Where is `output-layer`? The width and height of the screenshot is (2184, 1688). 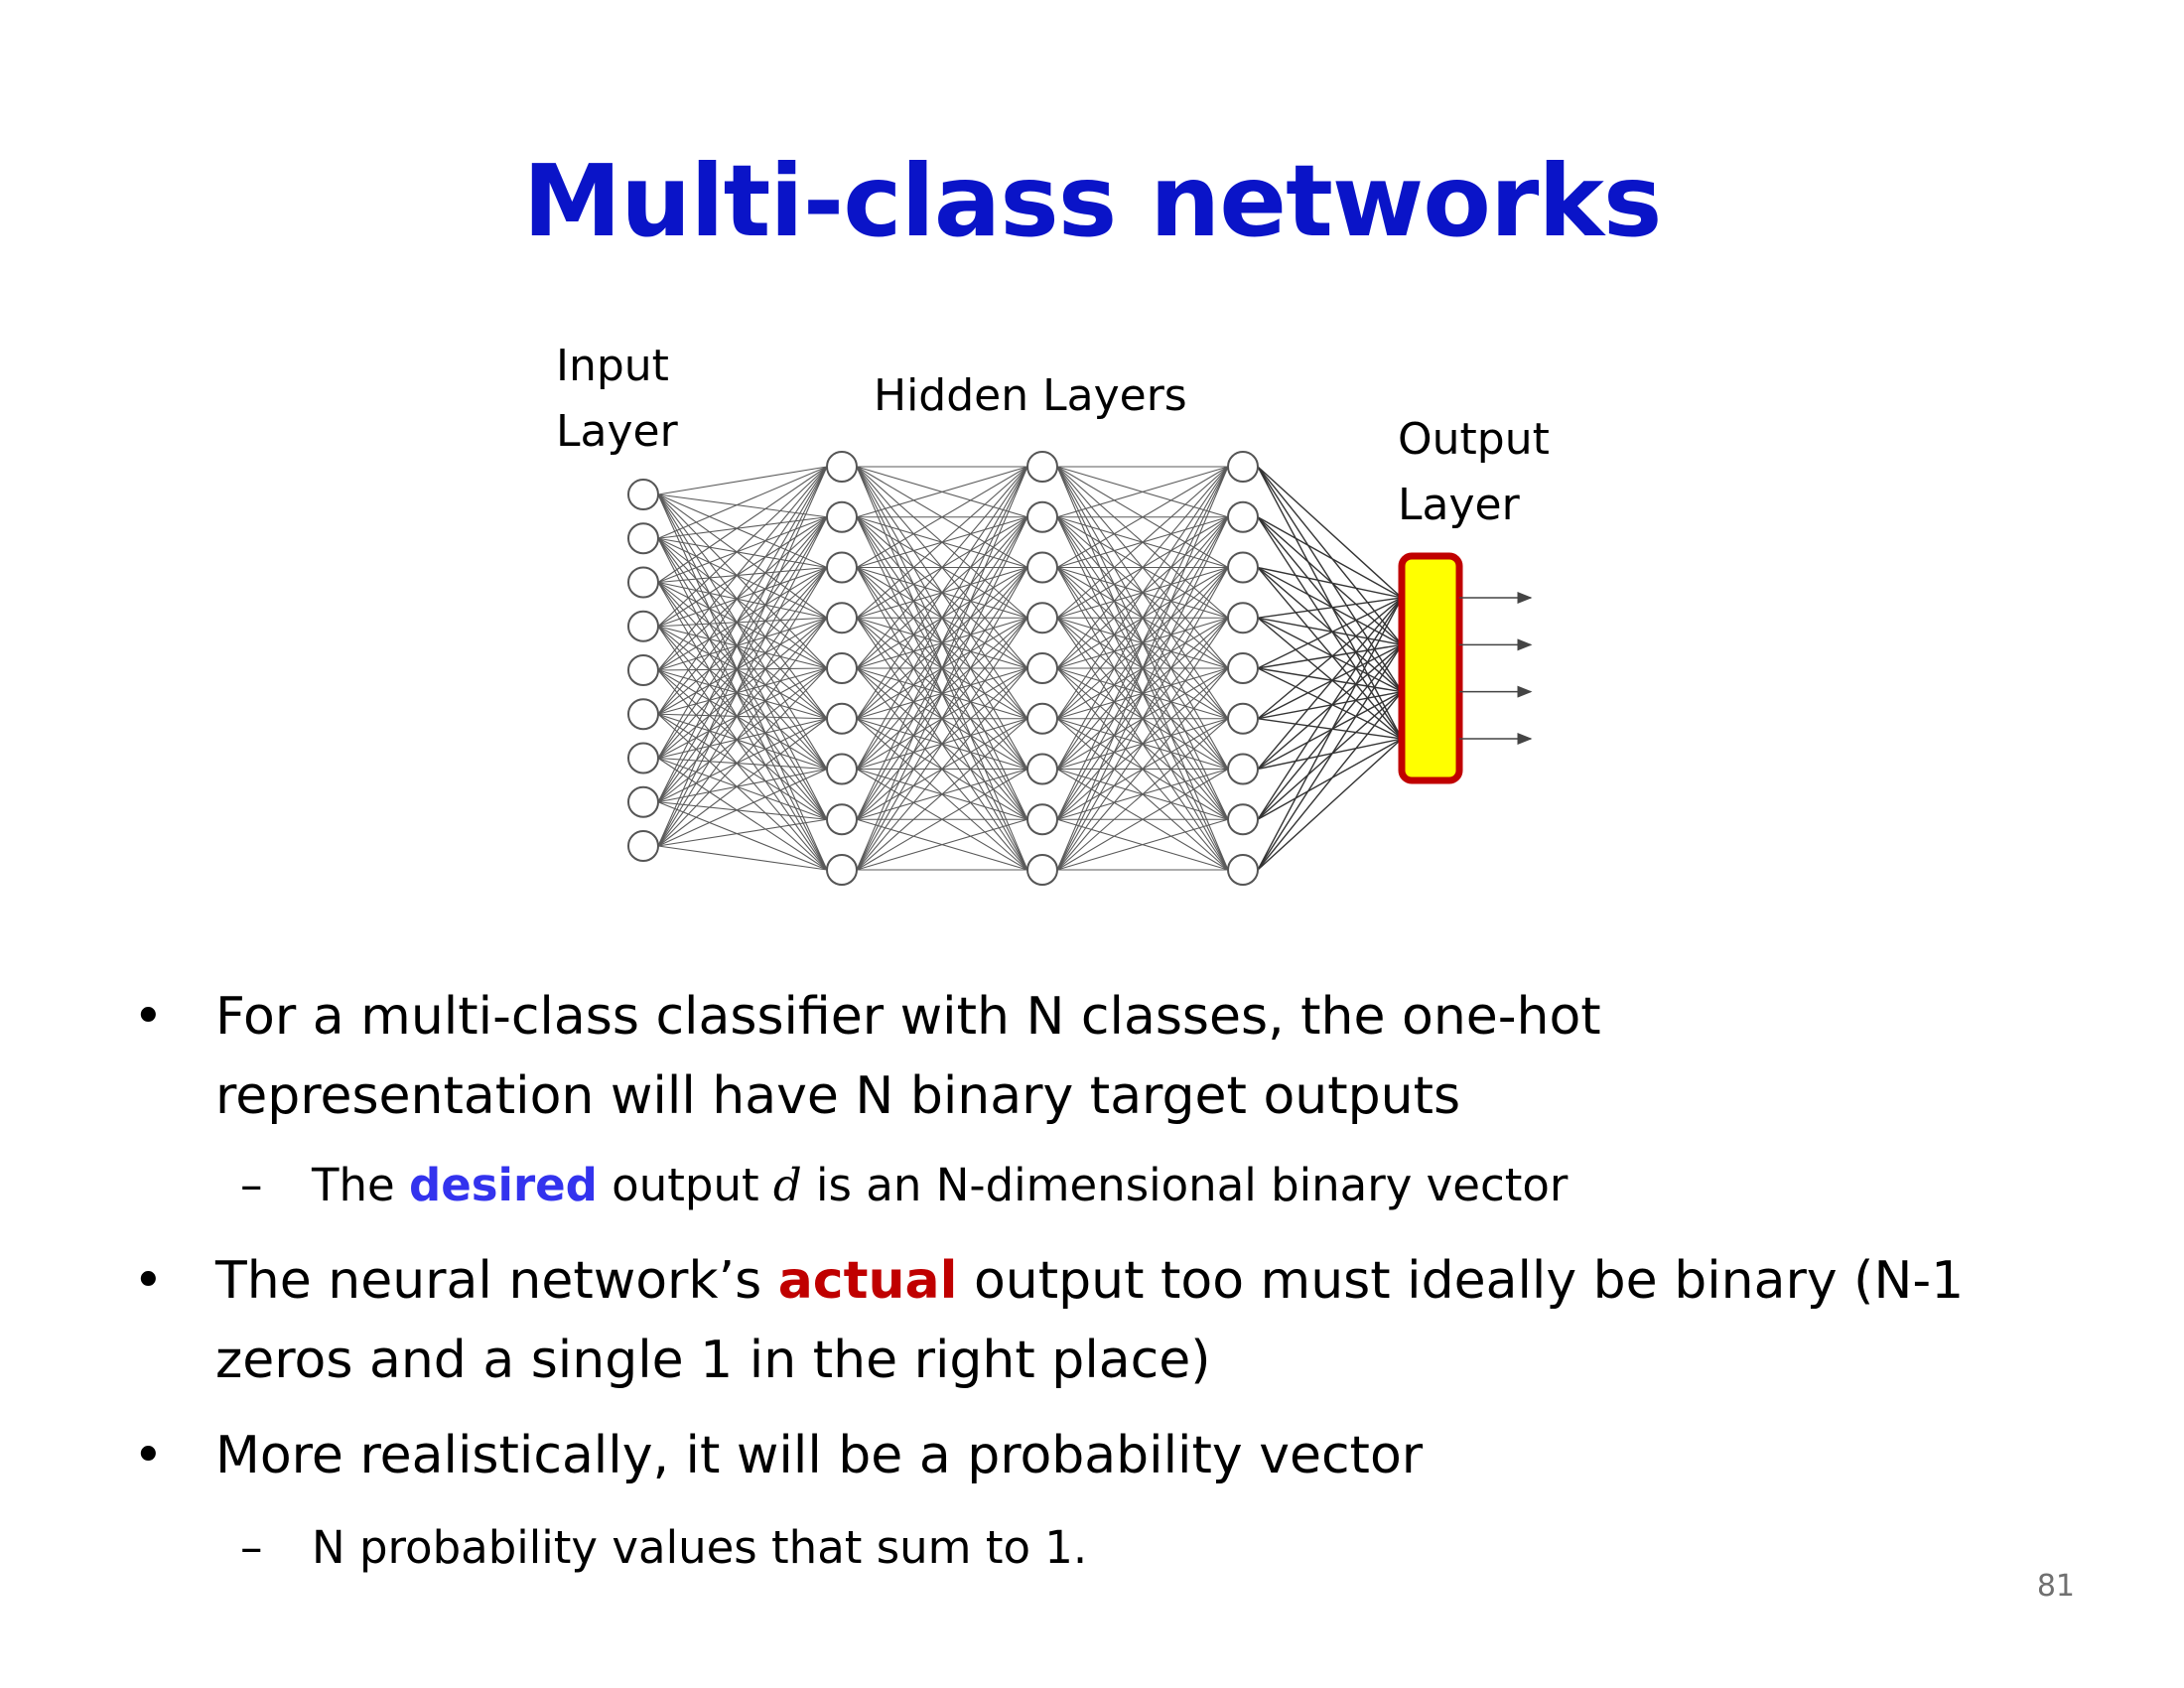 output-layer is located at coordinates (1465, 668).